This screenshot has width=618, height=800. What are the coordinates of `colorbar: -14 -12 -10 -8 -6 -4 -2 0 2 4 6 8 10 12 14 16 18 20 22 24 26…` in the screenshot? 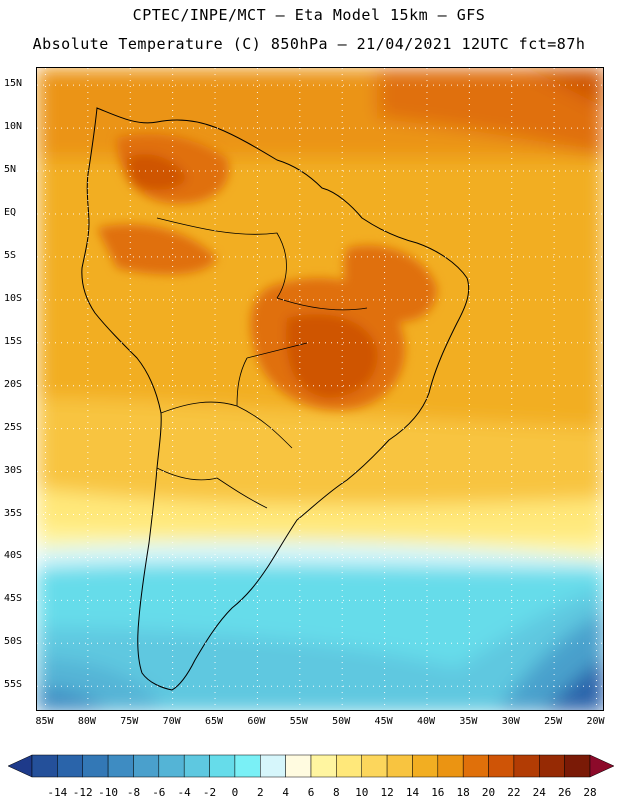 It's located at (311, 776).